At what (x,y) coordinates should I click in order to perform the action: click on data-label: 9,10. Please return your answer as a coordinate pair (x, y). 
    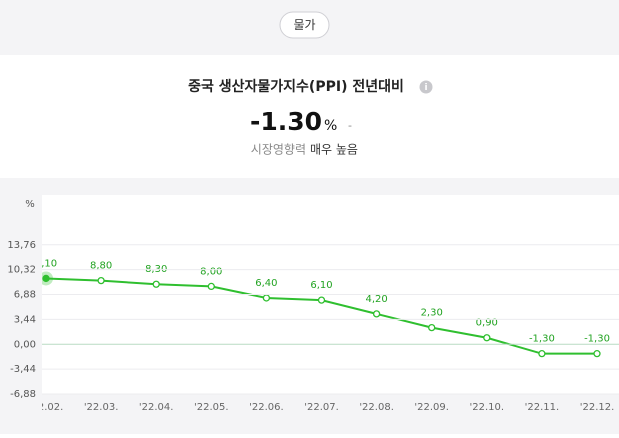
    Looking at the image, I should click on (46, 263).